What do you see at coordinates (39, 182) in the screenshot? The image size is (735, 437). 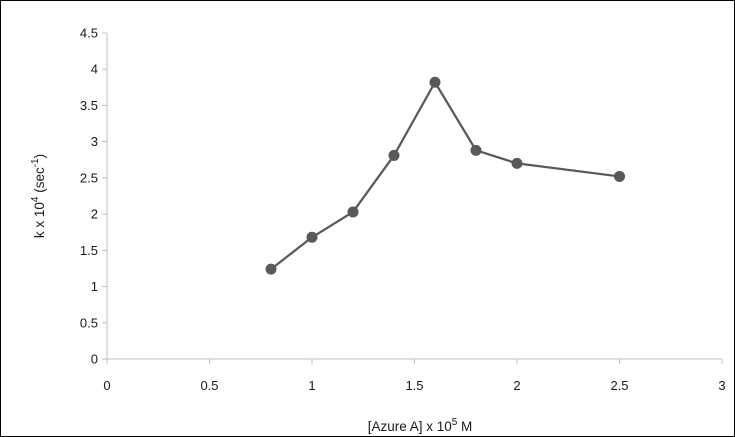 I see `y-axis-title-part: (sec` at bounding box center [39, 182].